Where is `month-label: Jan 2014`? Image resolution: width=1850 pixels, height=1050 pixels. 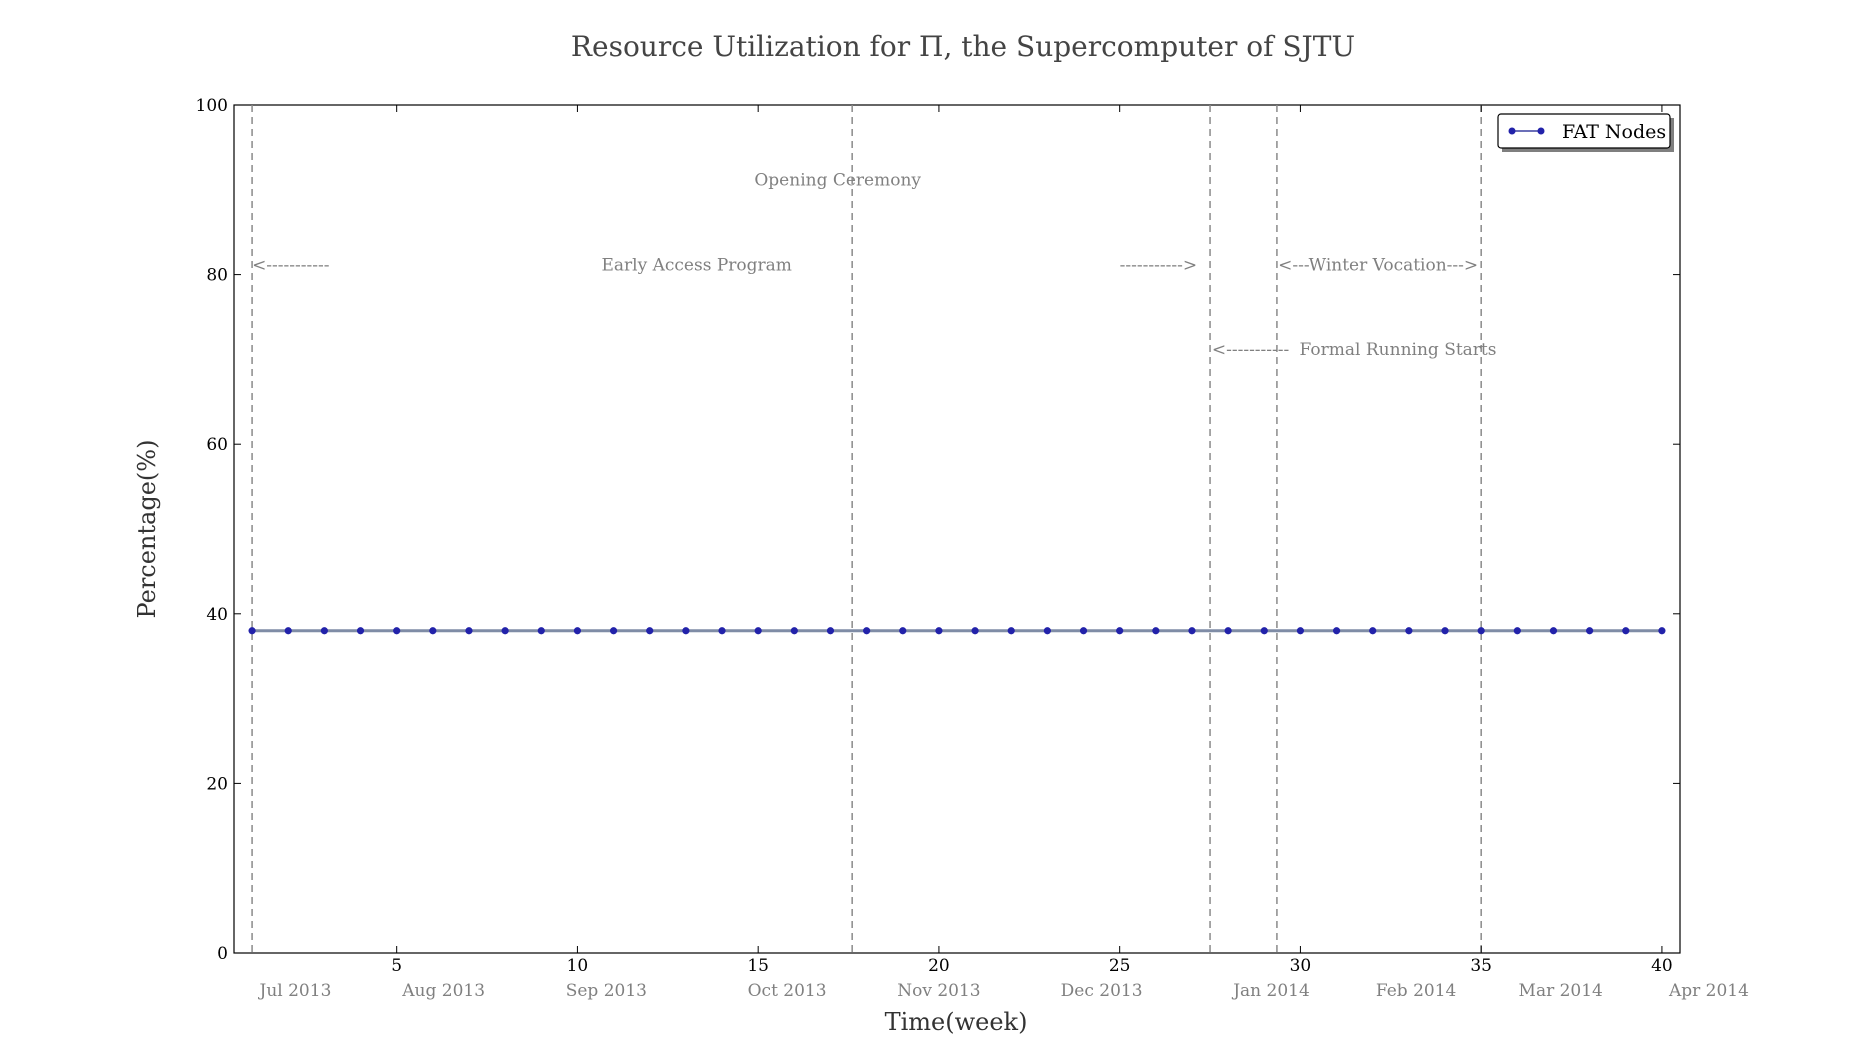 month-label: Jan 2014 is located at coordinates (1270, 991).